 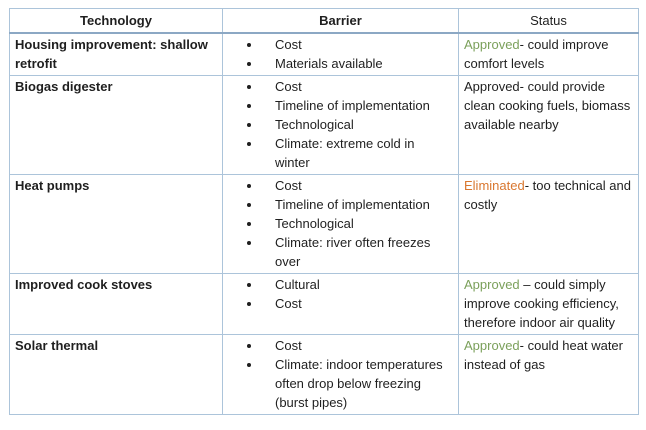 What do you see at coordinates (357, 63) in the screenshot?
I see `barrier-item: Materials available` at bounding box center [357, 63].